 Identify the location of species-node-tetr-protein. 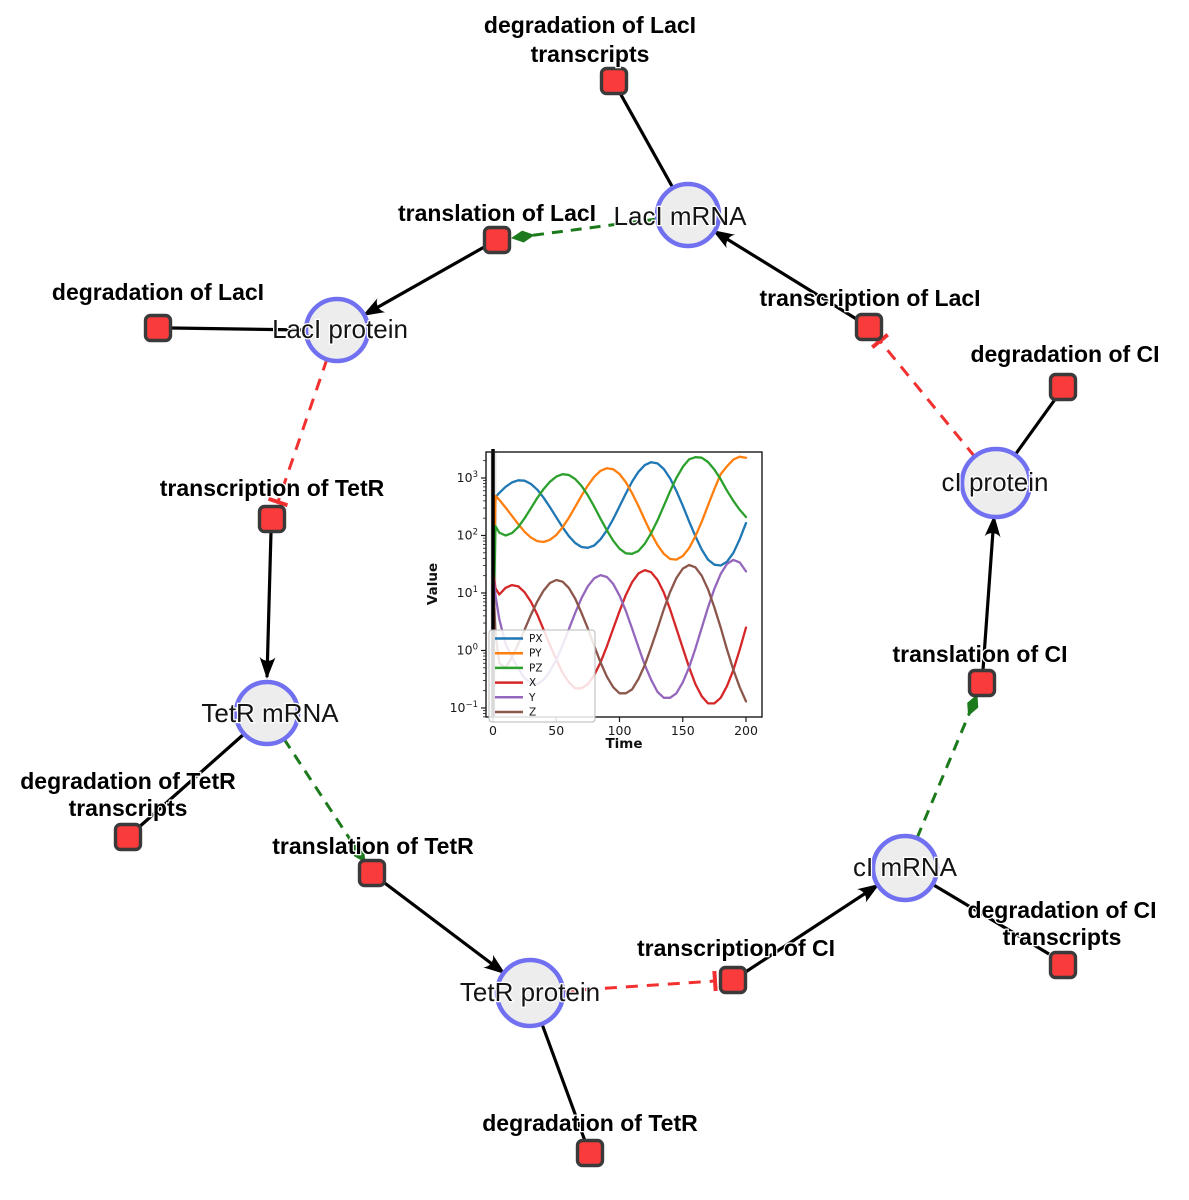
(530, 993).